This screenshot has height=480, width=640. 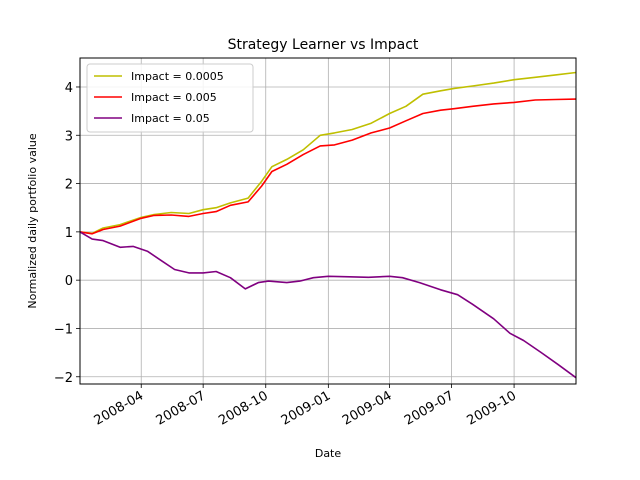 I want to click on legend-label: Impact = 0.005, so click(x=174, y=97).